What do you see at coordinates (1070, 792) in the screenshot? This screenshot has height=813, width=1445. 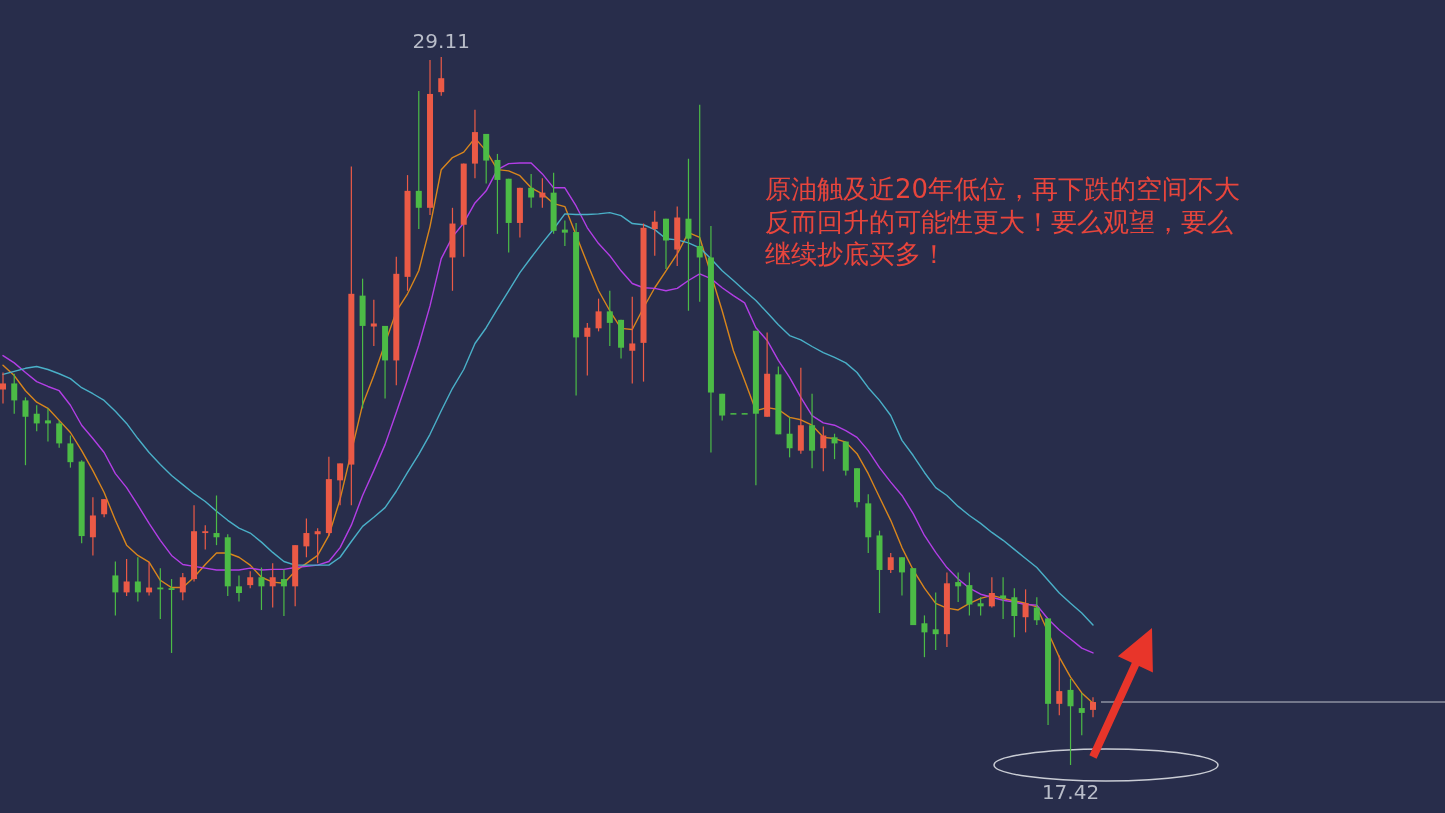 I see `annotation: 17.42` at bounding box center [1070, 792].